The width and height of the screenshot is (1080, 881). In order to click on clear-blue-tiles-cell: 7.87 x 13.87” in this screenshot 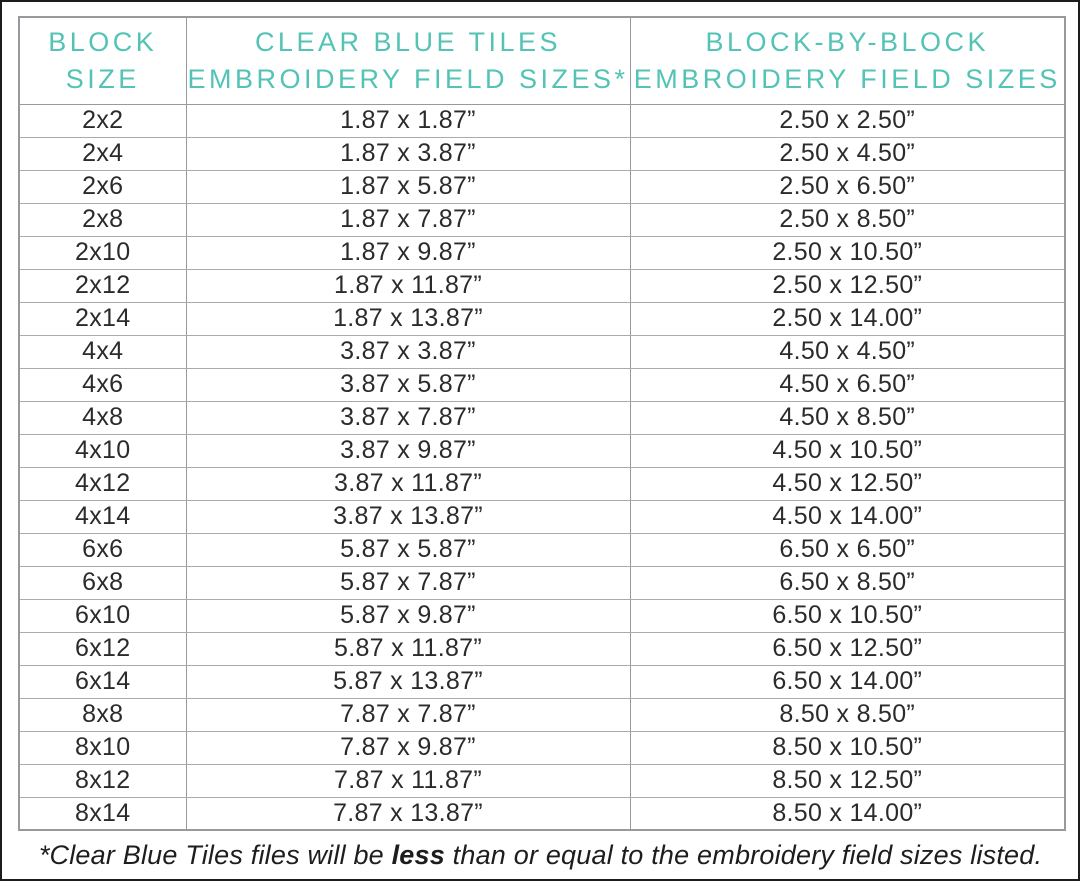, I will do `click(408, 813)`.